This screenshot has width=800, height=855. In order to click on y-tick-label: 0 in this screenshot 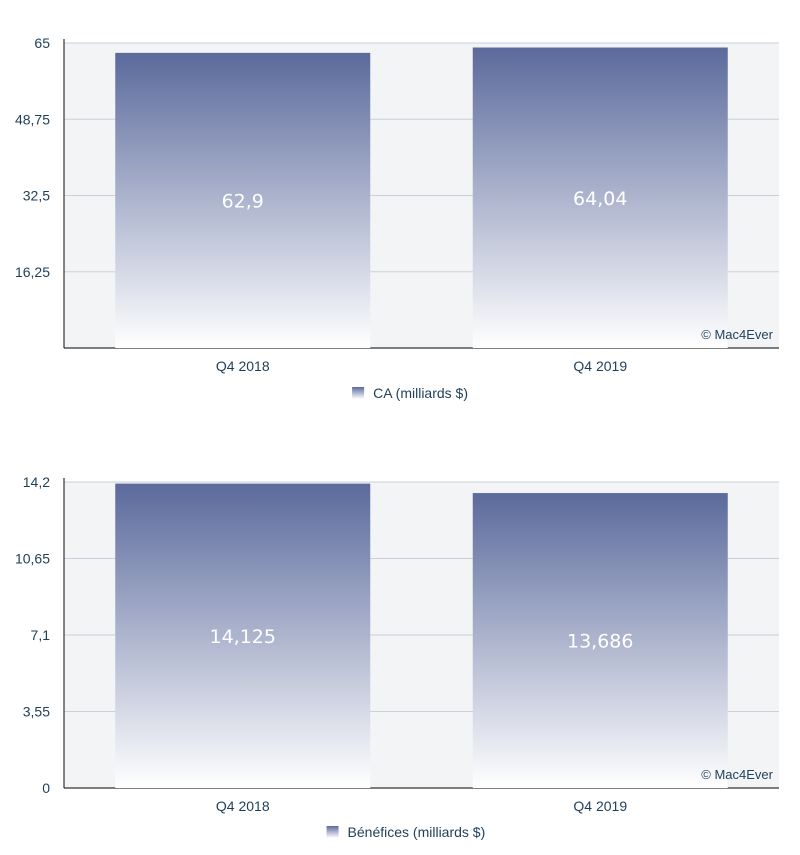, I will do `click(46, 788)`.